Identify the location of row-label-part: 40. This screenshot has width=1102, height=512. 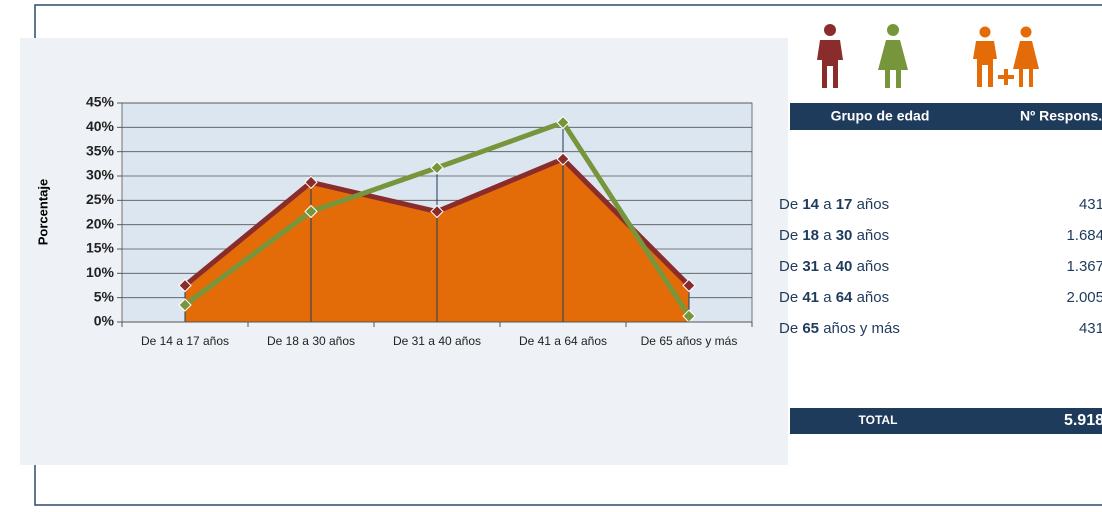
(844, 266).